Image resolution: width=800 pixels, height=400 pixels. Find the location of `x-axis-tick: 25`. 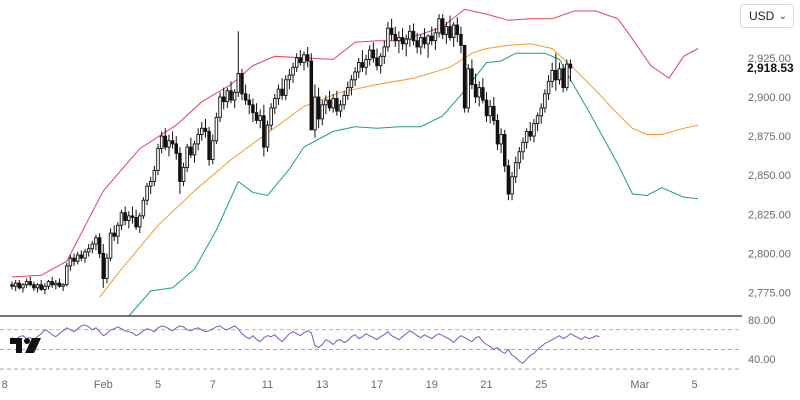

x-axis-tick: 25 is located at coordinates (541, 385).